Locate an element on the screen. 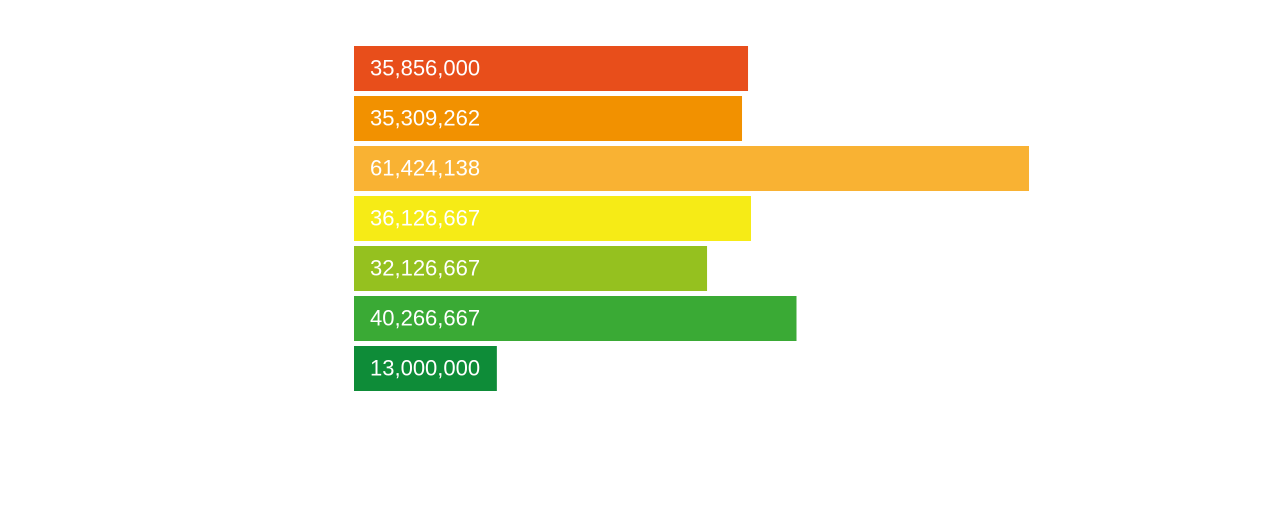 This screenshot has height=523, width=1262. value-label: 13,000,000 is located at coordinates (425, 367).